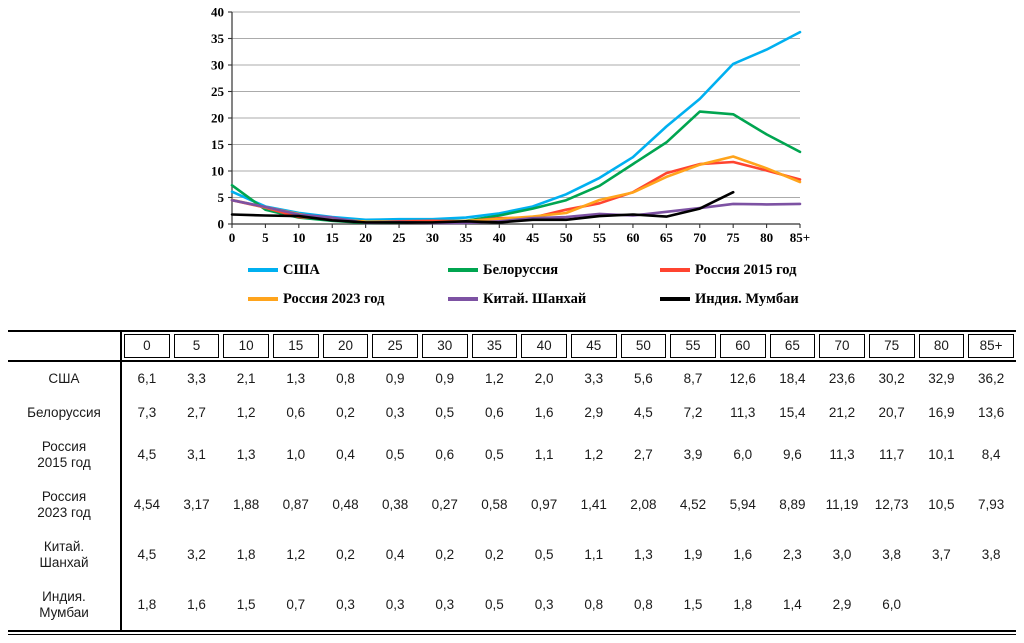 The image size is (1024, 643). What do you see at coordinates (400, 237) in the screenshot?
I see `svg-text: 25` at bounding box center [400, 237].